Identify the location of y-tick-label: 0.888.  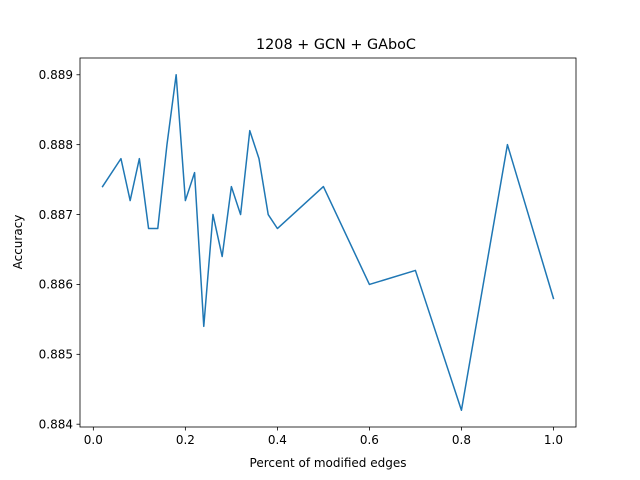
(56, 145).